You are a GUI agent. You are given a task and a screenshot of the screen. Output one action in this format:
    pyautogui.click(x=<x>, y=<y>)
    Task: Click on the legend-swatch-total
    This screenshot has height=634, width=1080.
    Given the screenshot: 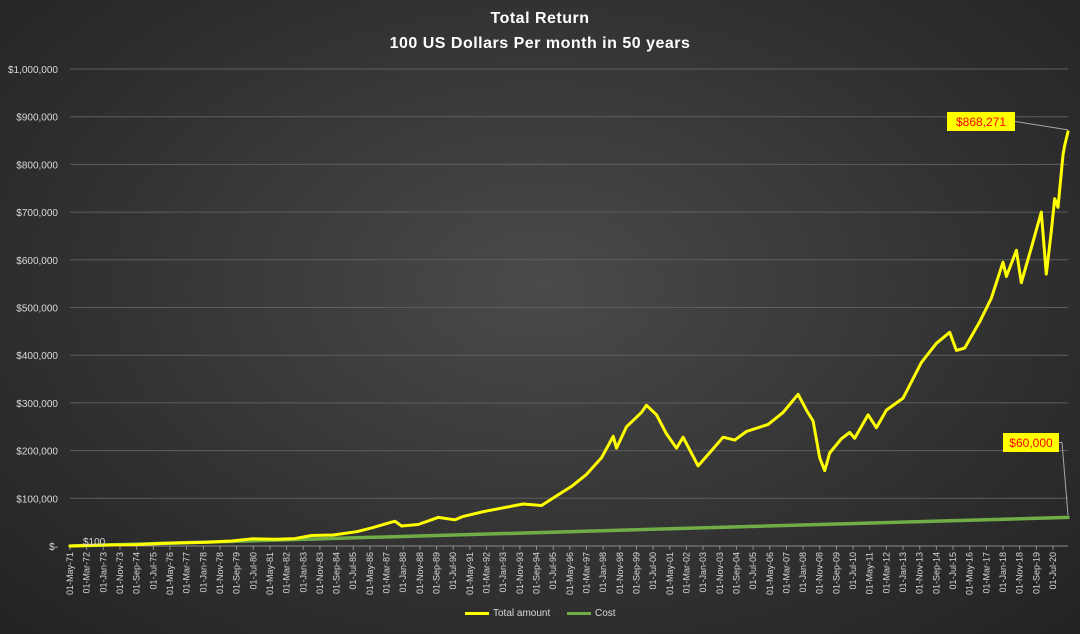 What is the action you would take?
    pyautogui.click(x=477, y=613)
    